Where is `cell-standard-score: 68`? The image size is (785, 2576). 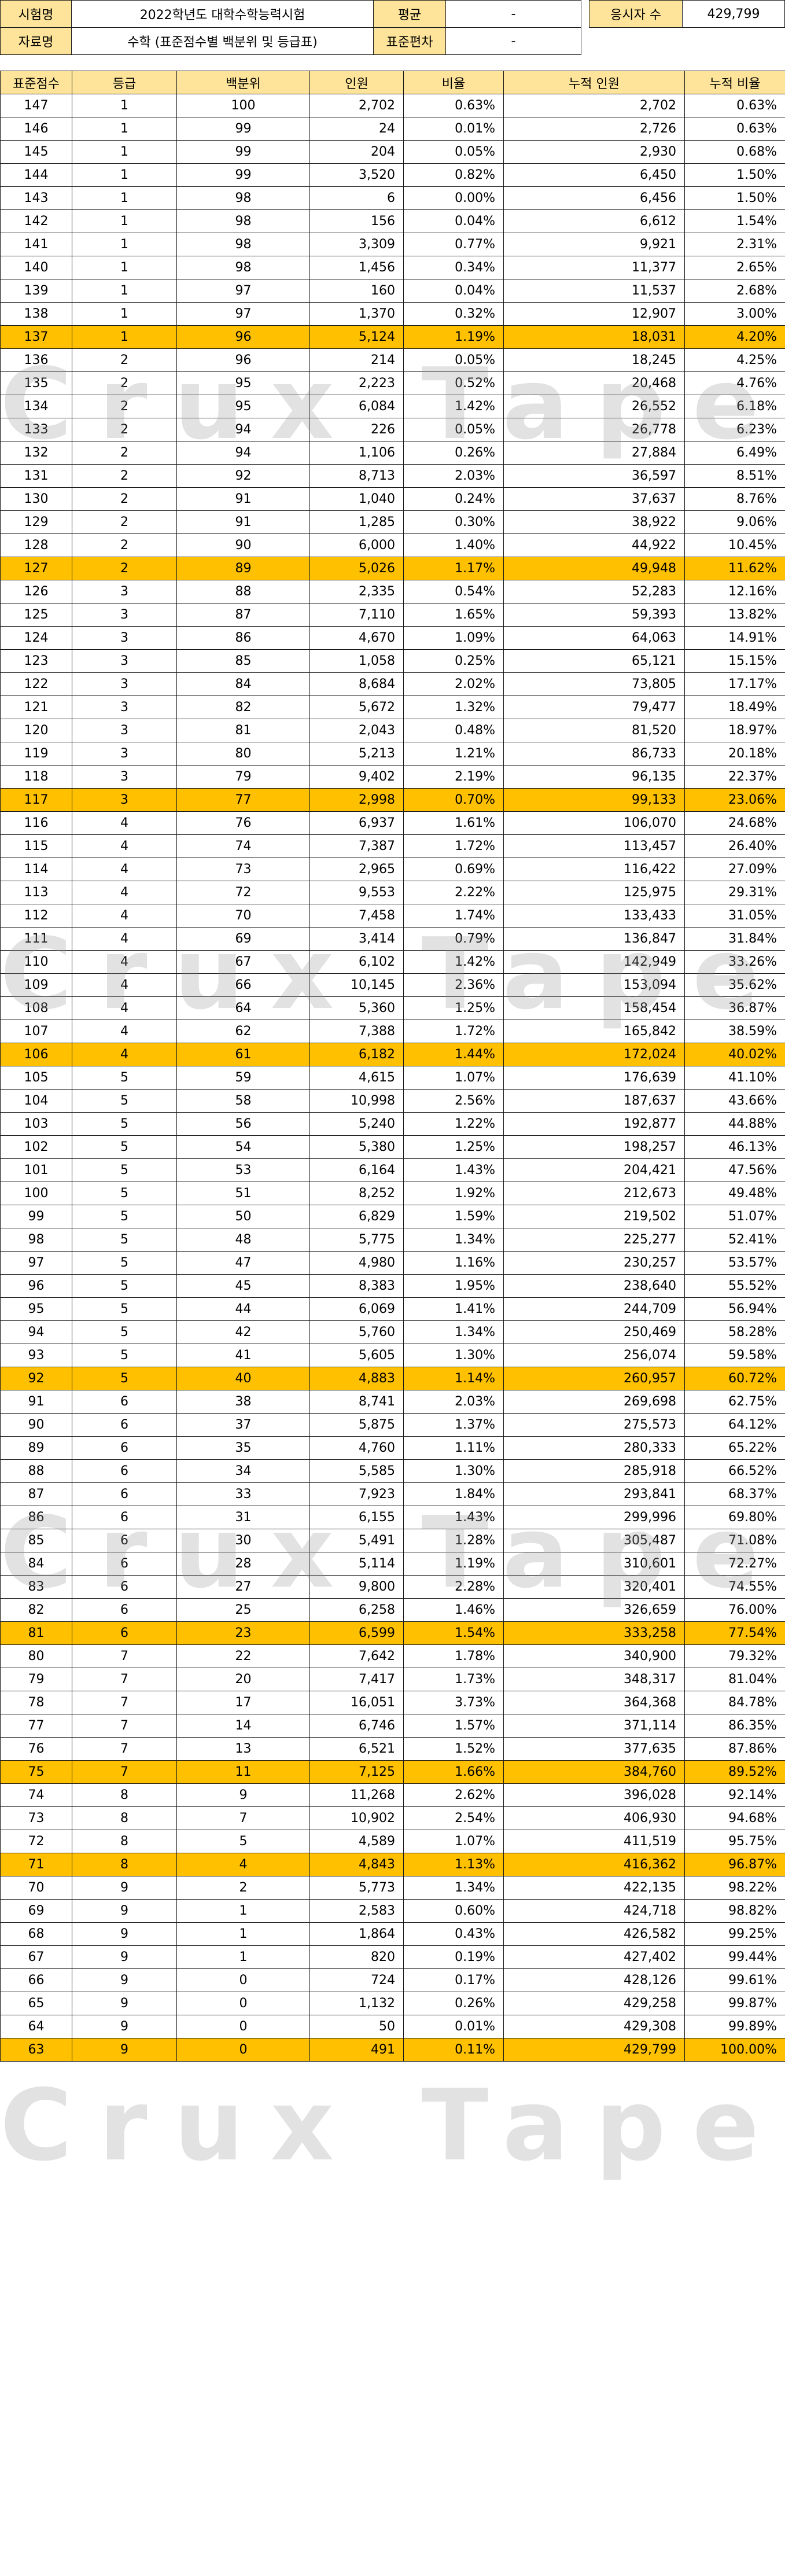 cell-standard-score: 68 is located at coordinates (36, 1934).